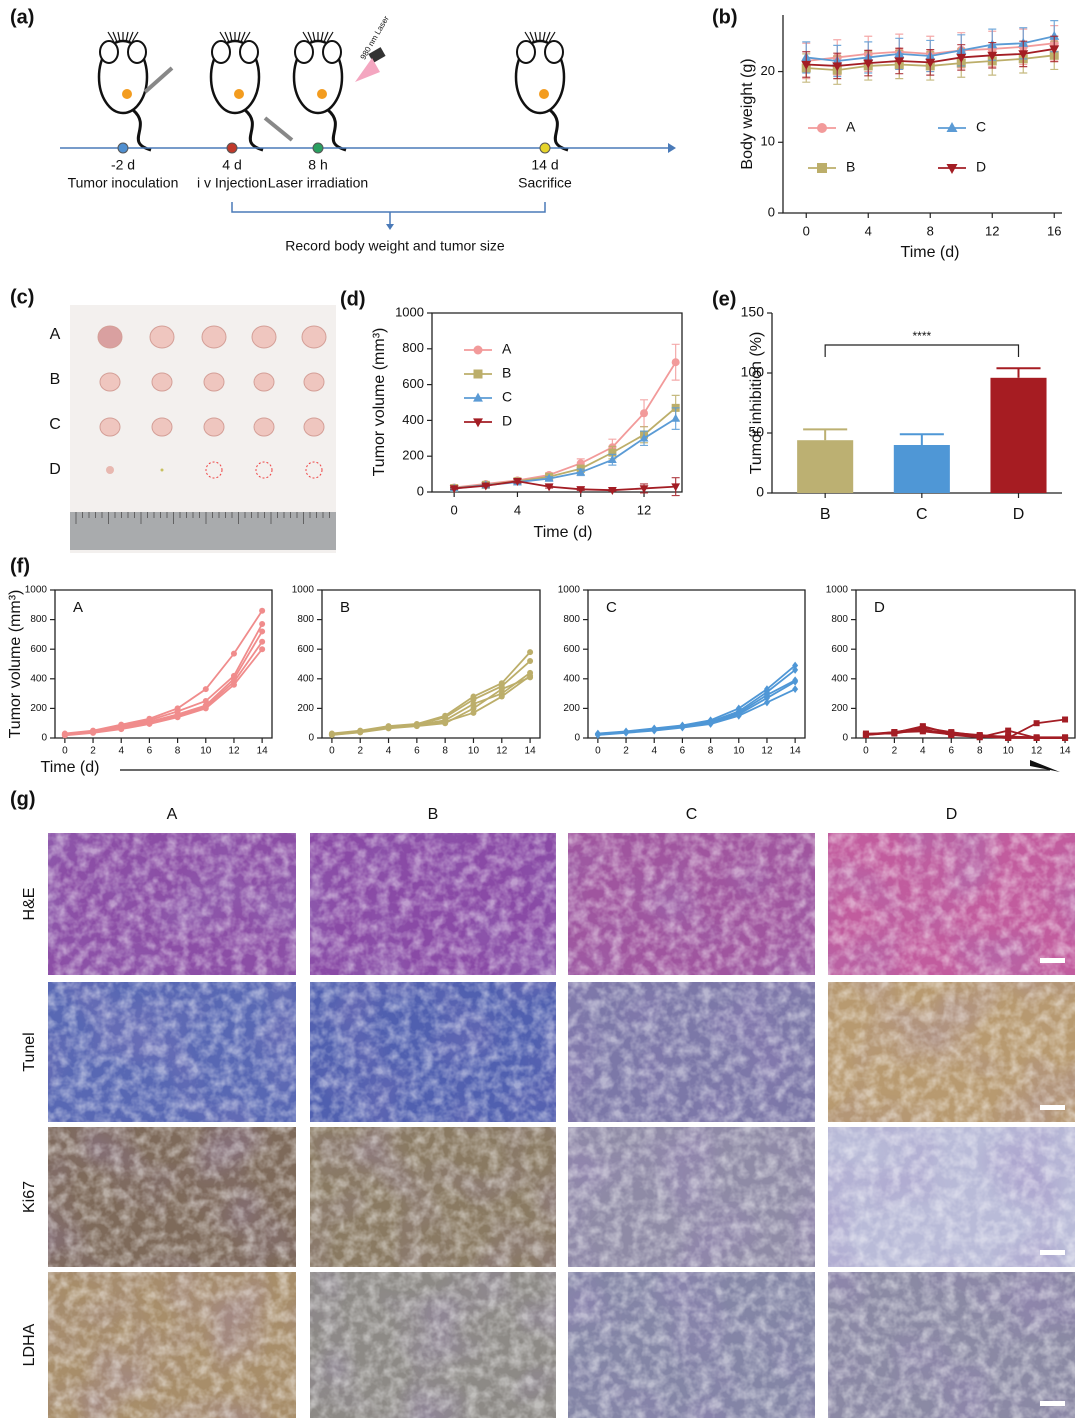 The width and height of the screenshot is (1080, 1422). Describe the element at coordinates (611, 607) in the screenshot. I see `chart-title: C` at that location.